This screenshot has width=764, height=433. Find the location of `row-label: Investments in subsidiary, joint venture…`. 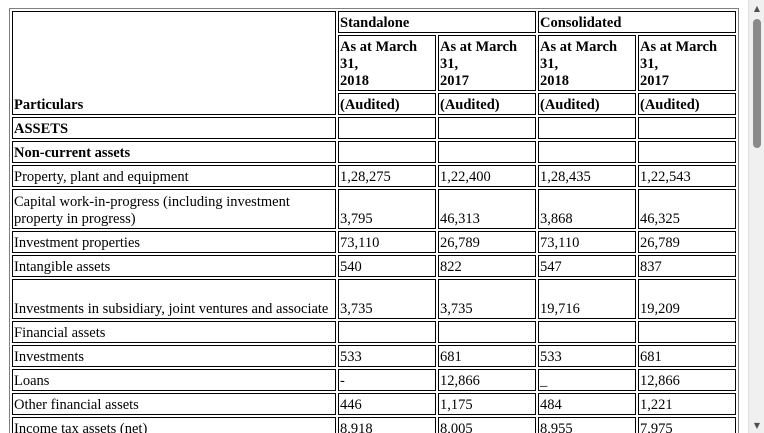

row-label: Investments in subsidiary, joint venture… is located at coordinates (174, 299).